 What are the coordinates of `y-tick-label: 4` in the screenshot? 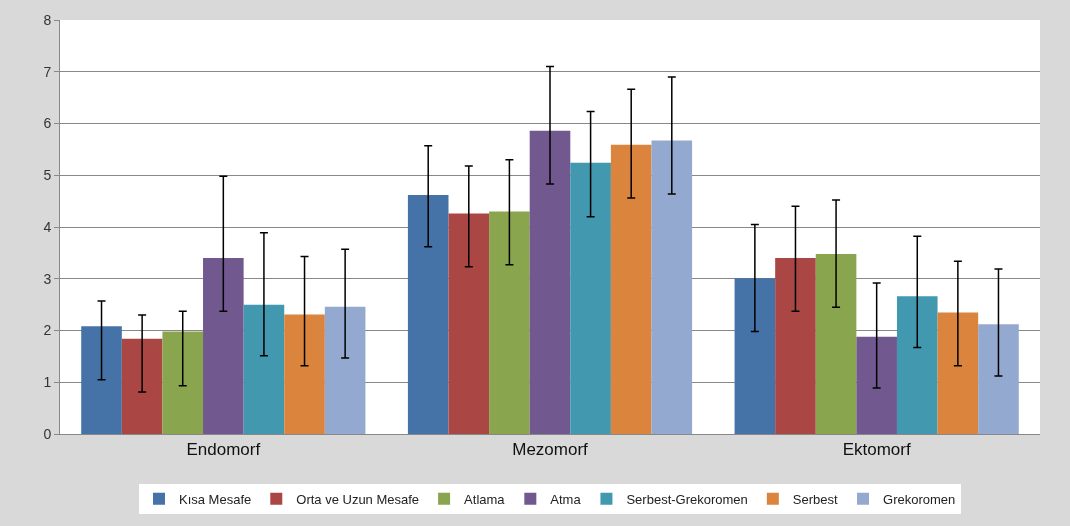 It's located at (47, 226).